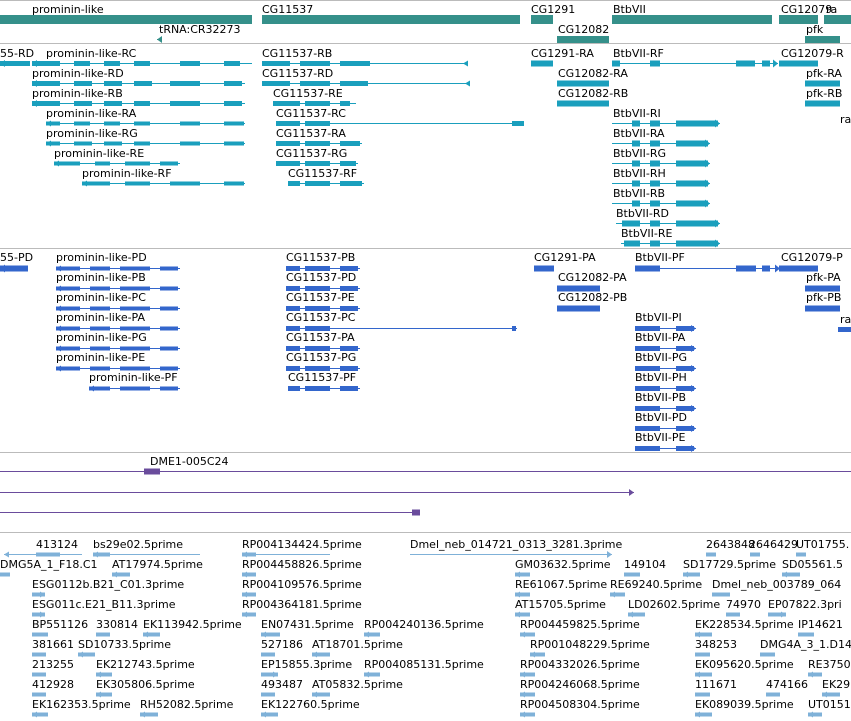 This screenshot has height=721, width=851. Describe the element at coordinates (145, 137) in the screenshot. I see `feature-transcript: prominin-like-RG` at that location.